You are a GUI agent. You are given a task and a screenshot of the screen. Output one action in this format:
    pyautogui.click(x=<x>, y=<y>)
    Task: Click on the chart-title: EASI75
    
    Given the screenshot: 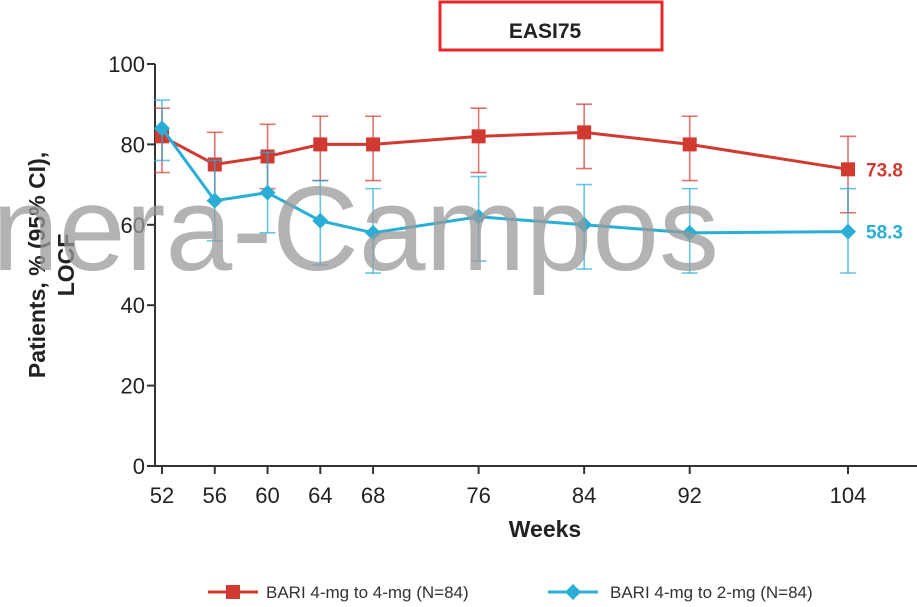 What is the action you would take?
    pyautogui.click(x=545, y=31)
    